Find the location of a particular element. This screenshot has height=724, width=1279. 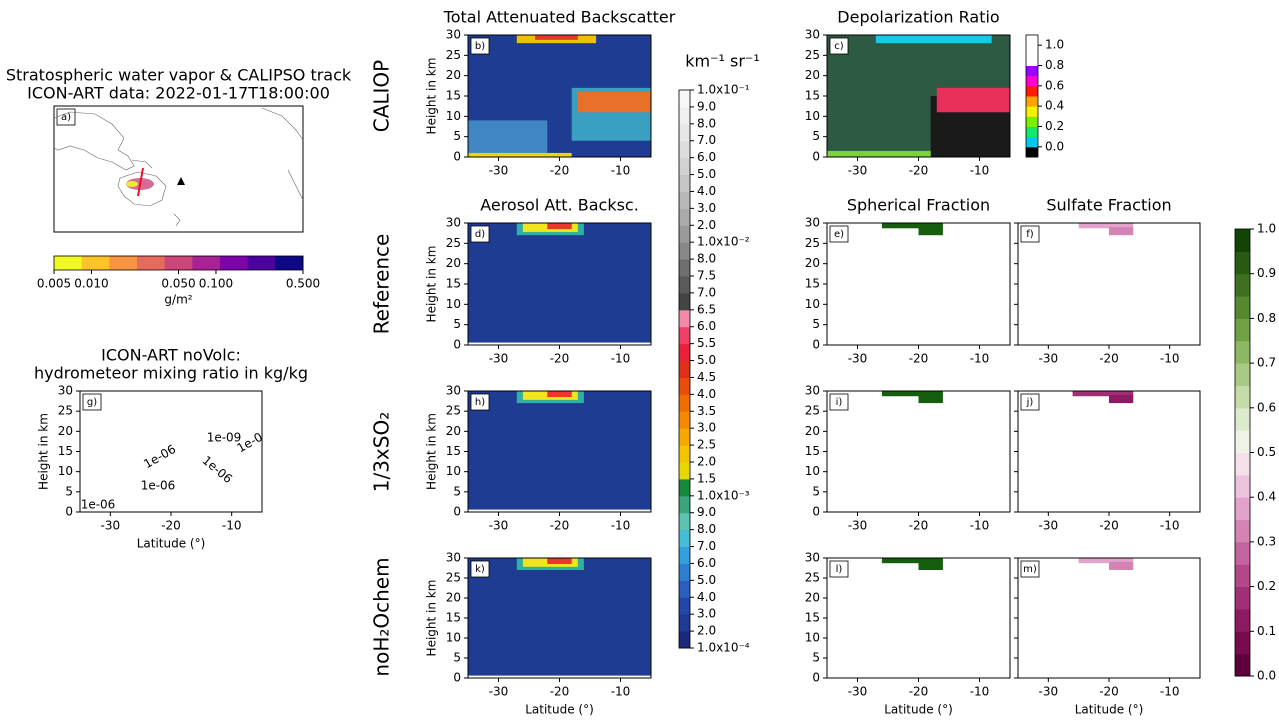

colorbar-tick-label: 4.5 is located at coordinates (706, 377).